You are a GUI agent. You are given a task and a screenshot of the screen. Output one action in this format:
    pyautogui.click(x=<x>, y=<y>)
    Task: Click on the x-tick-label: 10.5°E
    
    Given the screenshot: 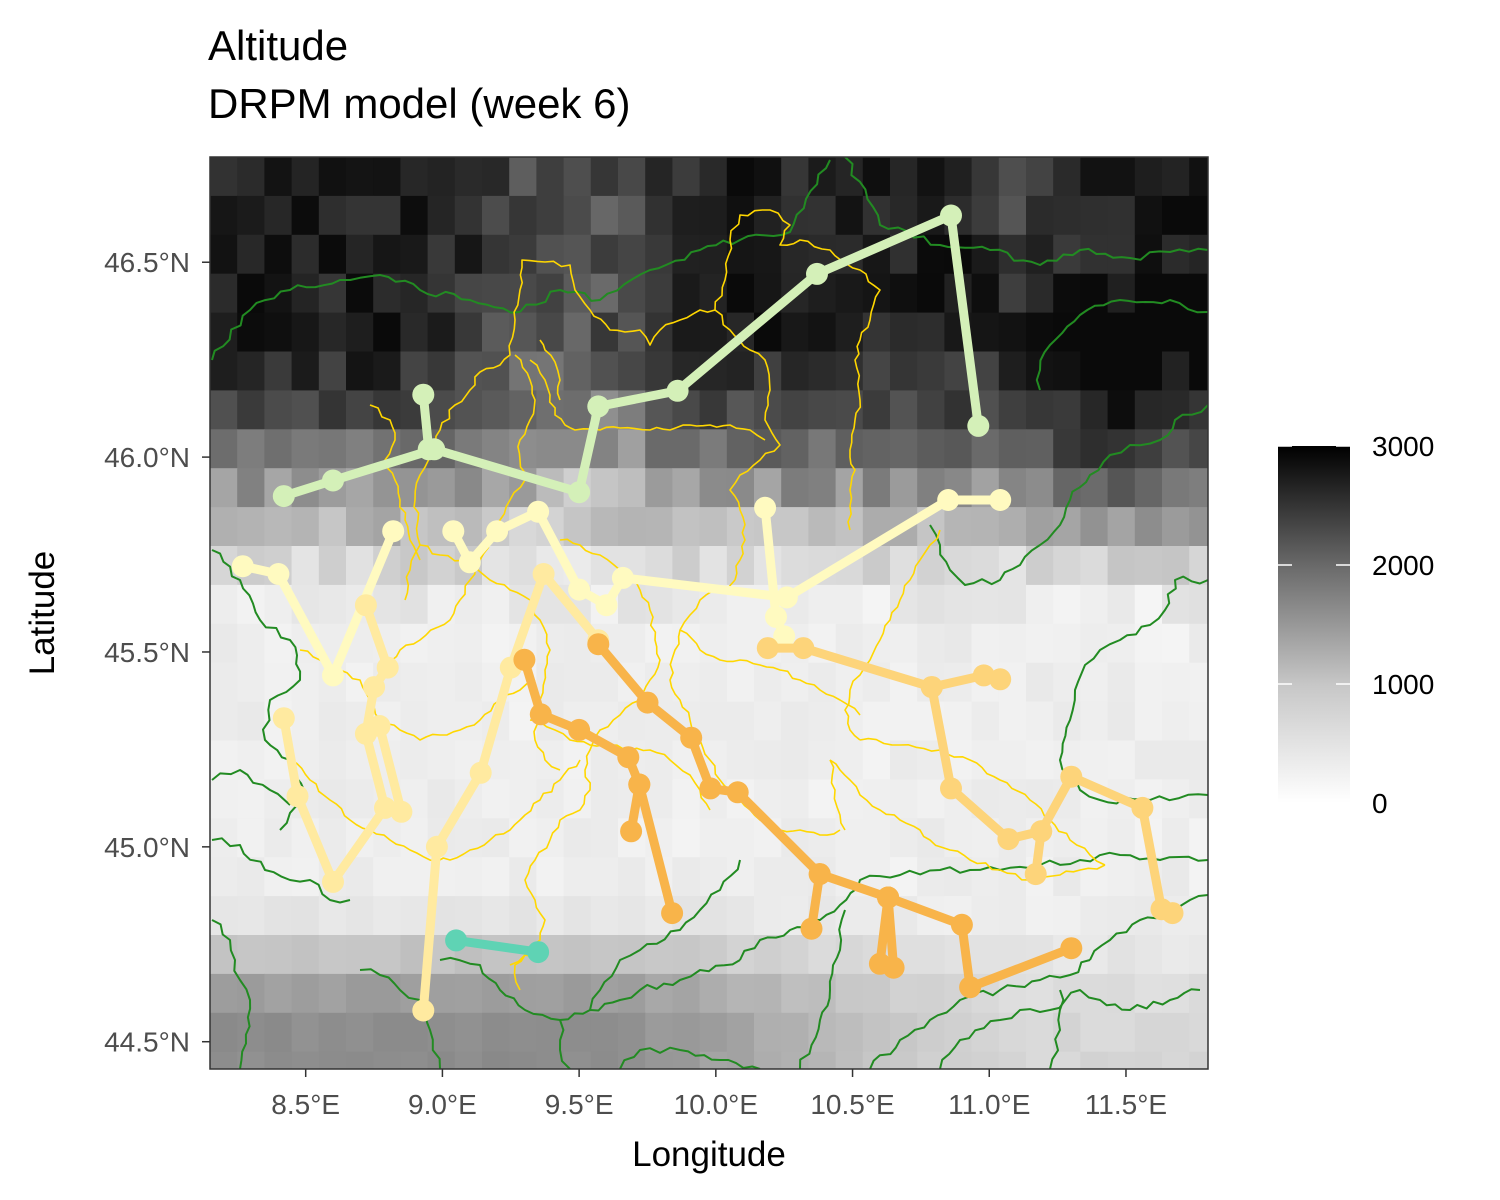 What is the action you would take?
    pyautogui.click(x=852, y=1104)
    